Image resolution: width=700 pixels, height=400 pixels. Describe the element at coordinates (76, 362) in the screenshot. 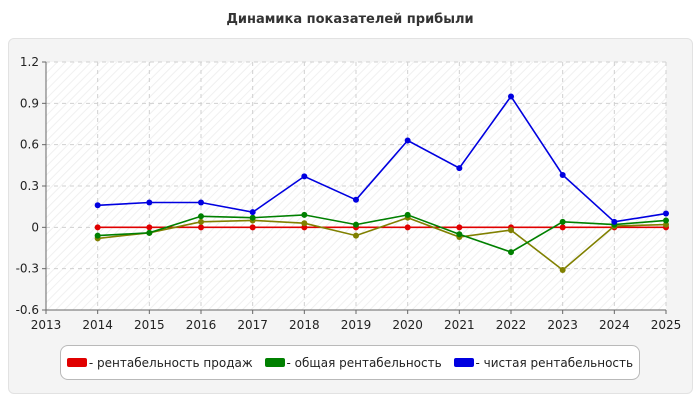

I see `legend-swatch-sales` at that location.